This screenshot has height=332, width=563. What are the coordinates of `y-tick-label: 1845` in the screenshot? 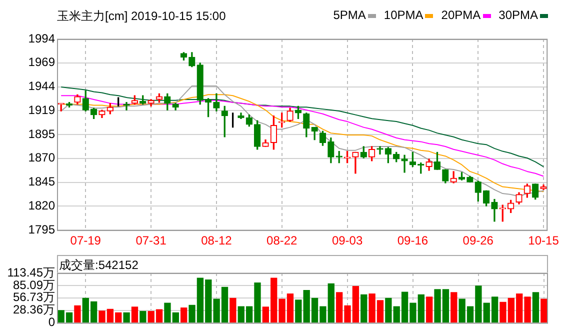 It's located at (42, 181).